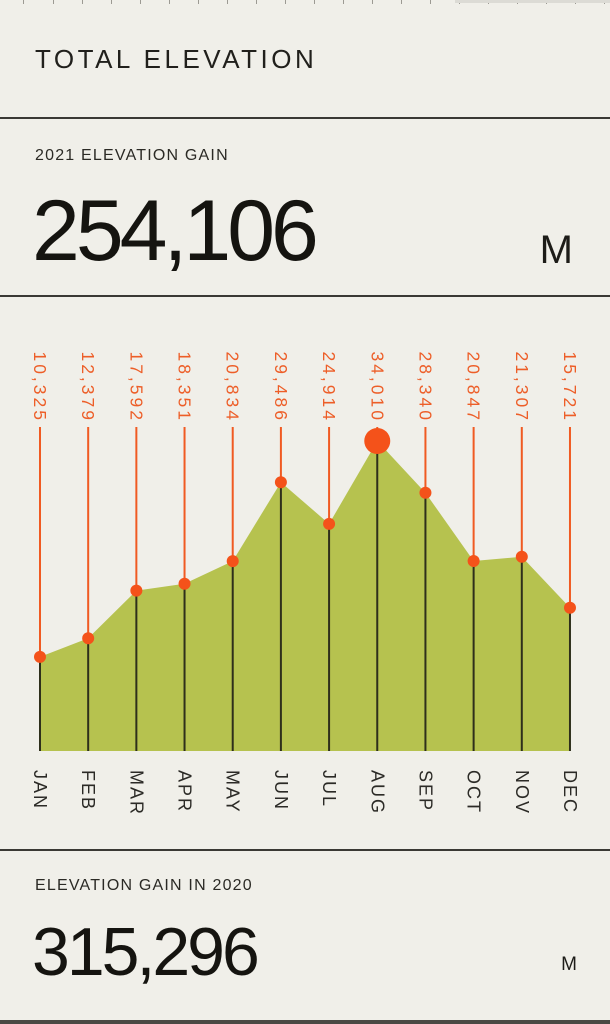 Image resolution: width=610 pixels, height=1024 pixels. What do you see at coordinates (132, 155) in the screenshot?
I see `summary-2021-label: 2021 ELEVATION GAIN` at bounding box center [132, 155].